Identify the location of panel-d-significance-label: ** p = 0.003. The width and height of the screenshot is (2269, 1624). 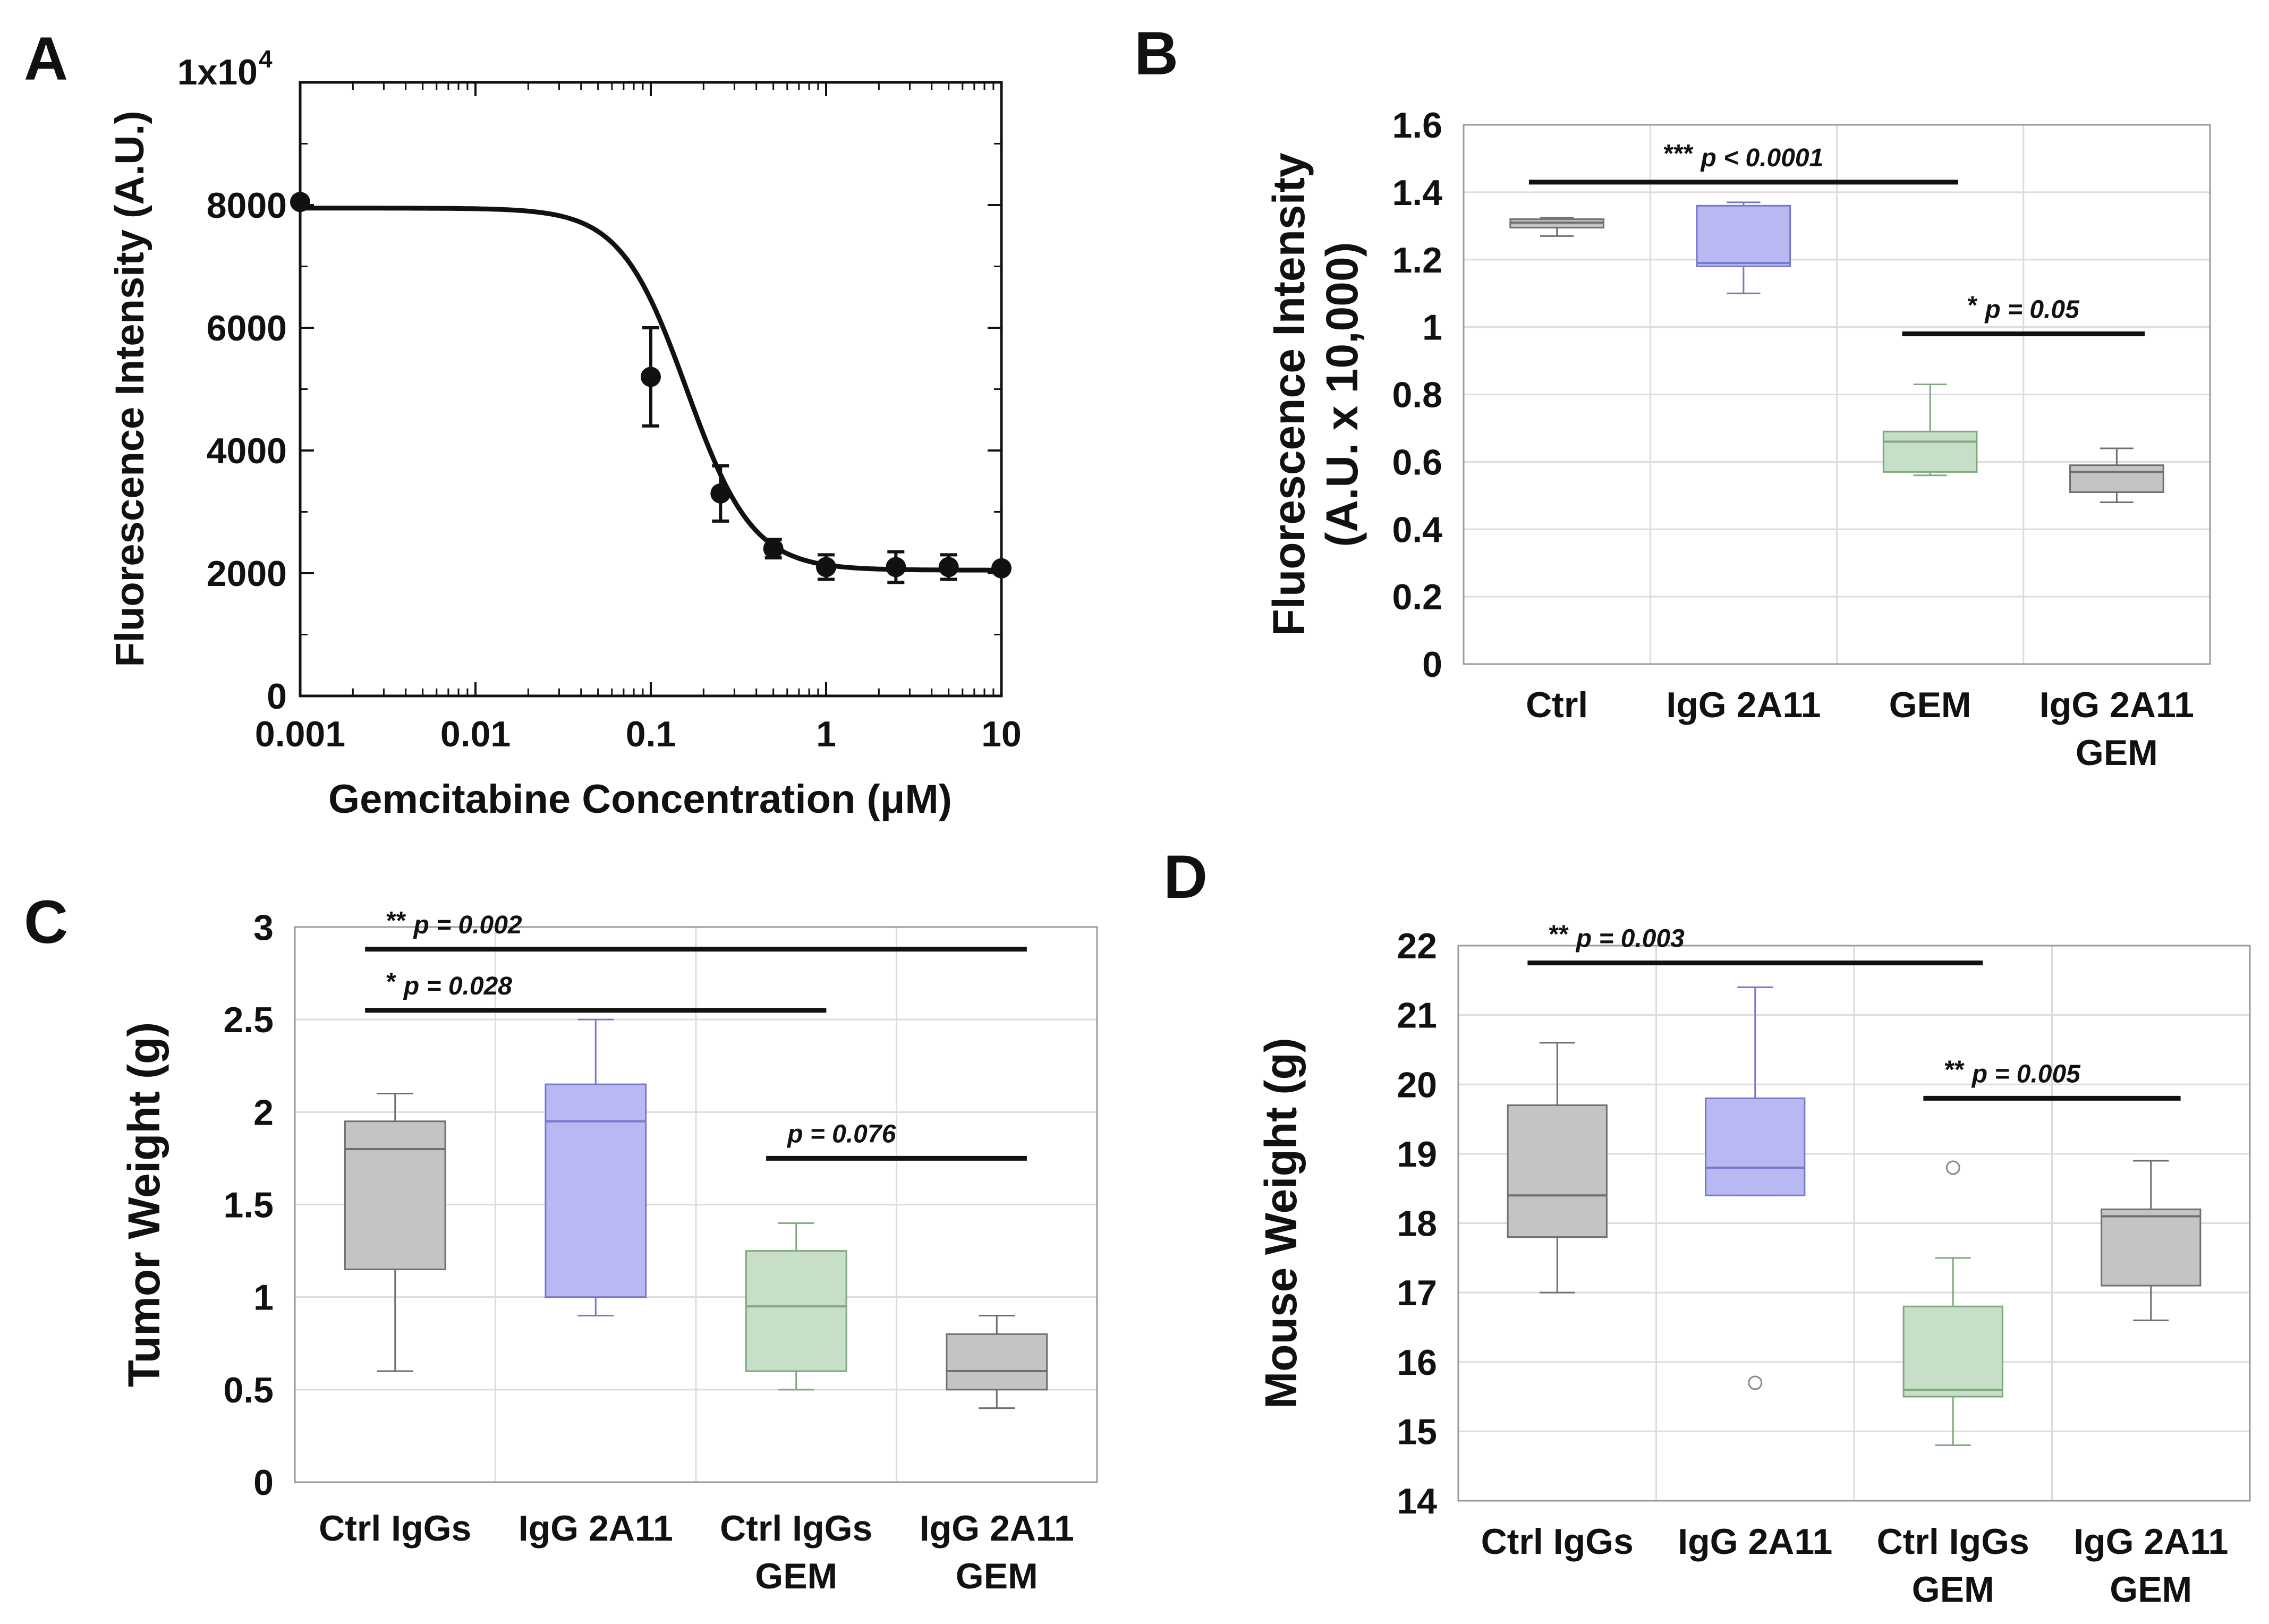
(1617, 937).